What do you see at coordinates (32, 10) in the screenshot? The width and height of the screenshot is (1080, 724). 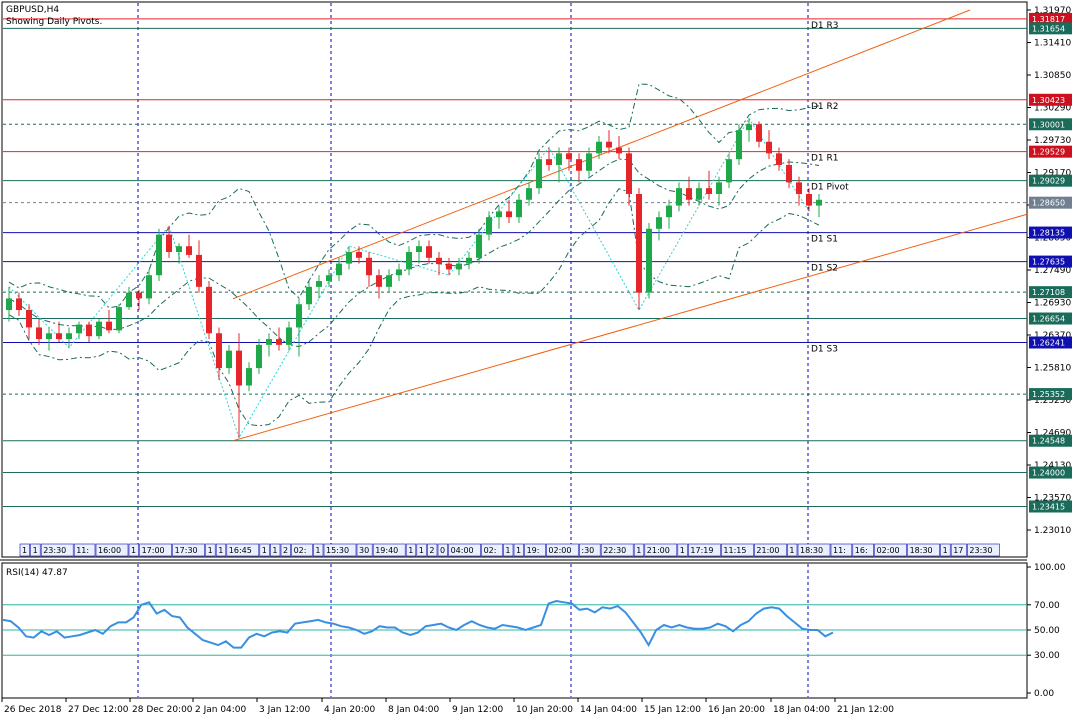 I see `symbol-title: GBPUSD,H4` at bounding box center [32, 10].